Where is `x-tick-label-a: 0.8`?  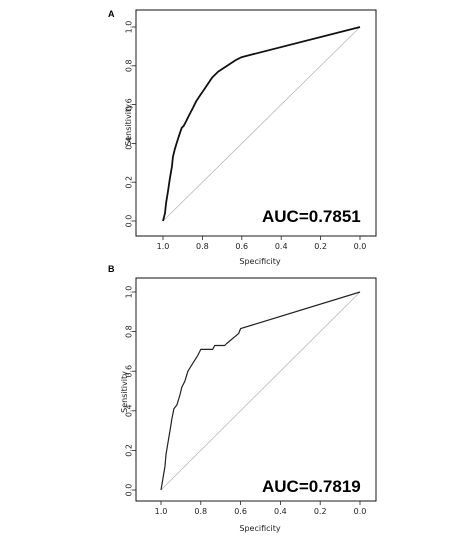 x-tick-label-a: 0.8 is located at coordinates (202, 246).